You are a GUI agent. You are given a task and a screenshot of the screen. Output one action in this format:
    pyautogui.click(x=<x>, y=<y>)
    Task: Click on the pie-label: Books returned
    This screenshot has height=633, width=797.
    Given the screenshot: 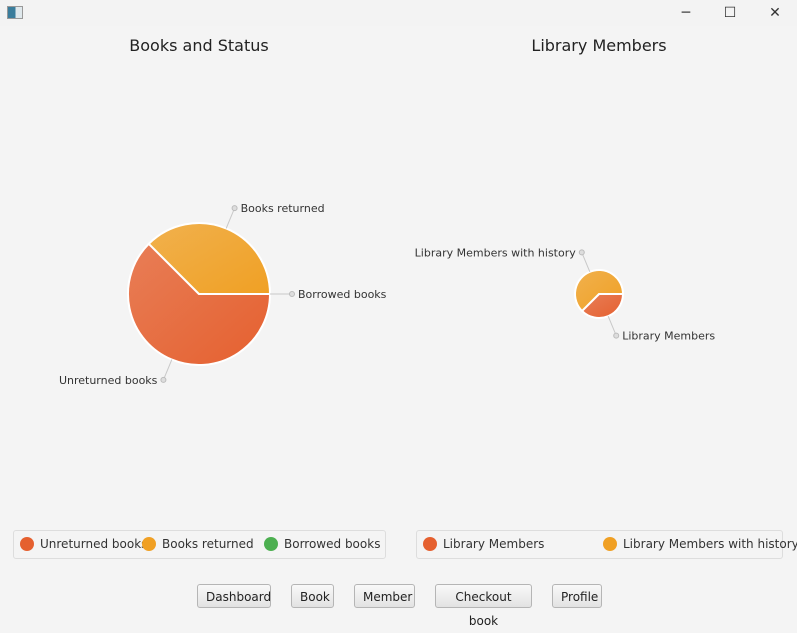 What is the action you would take?
    pyautogui.click(x=283, y=208)
    